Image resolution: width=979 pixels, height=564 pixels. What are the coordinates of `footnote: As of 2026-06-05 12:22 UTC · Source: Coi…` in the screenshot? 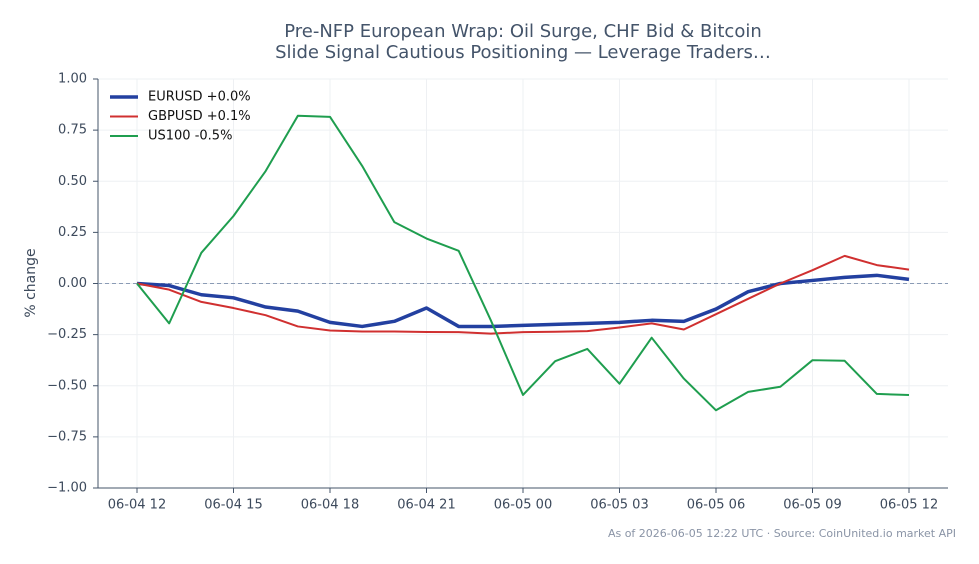 It's located at (782, 533).